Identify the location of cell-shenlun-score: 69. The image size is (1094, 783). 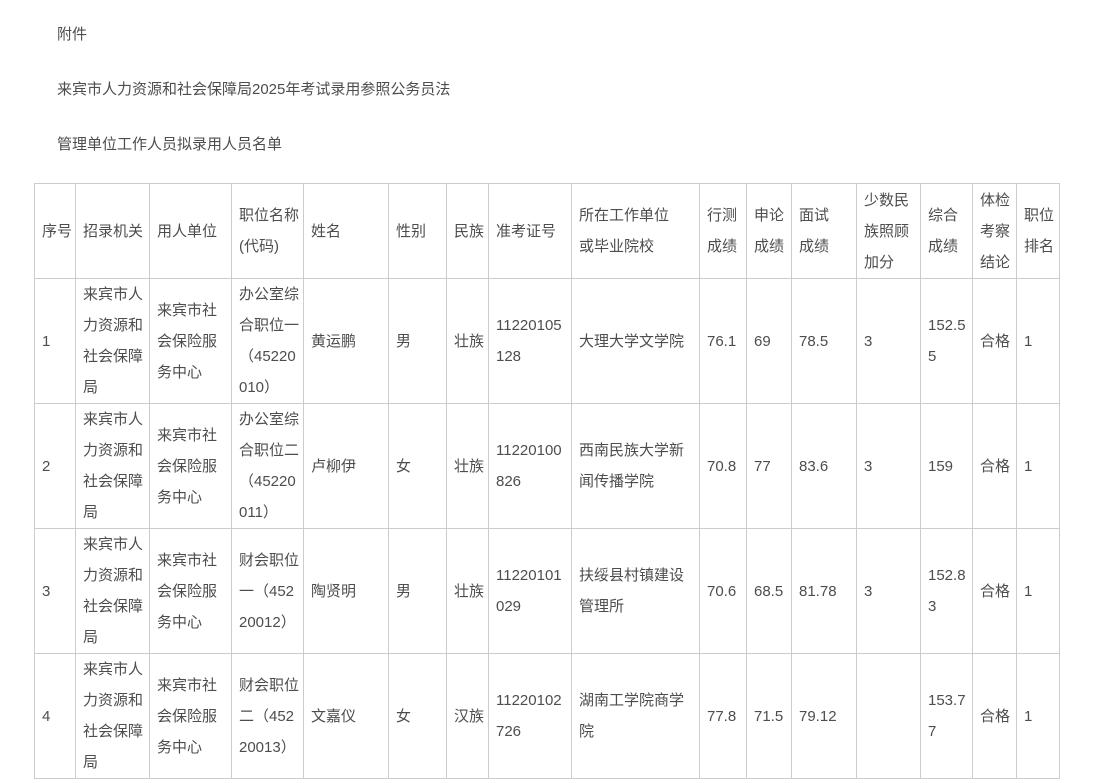
(769, 341).